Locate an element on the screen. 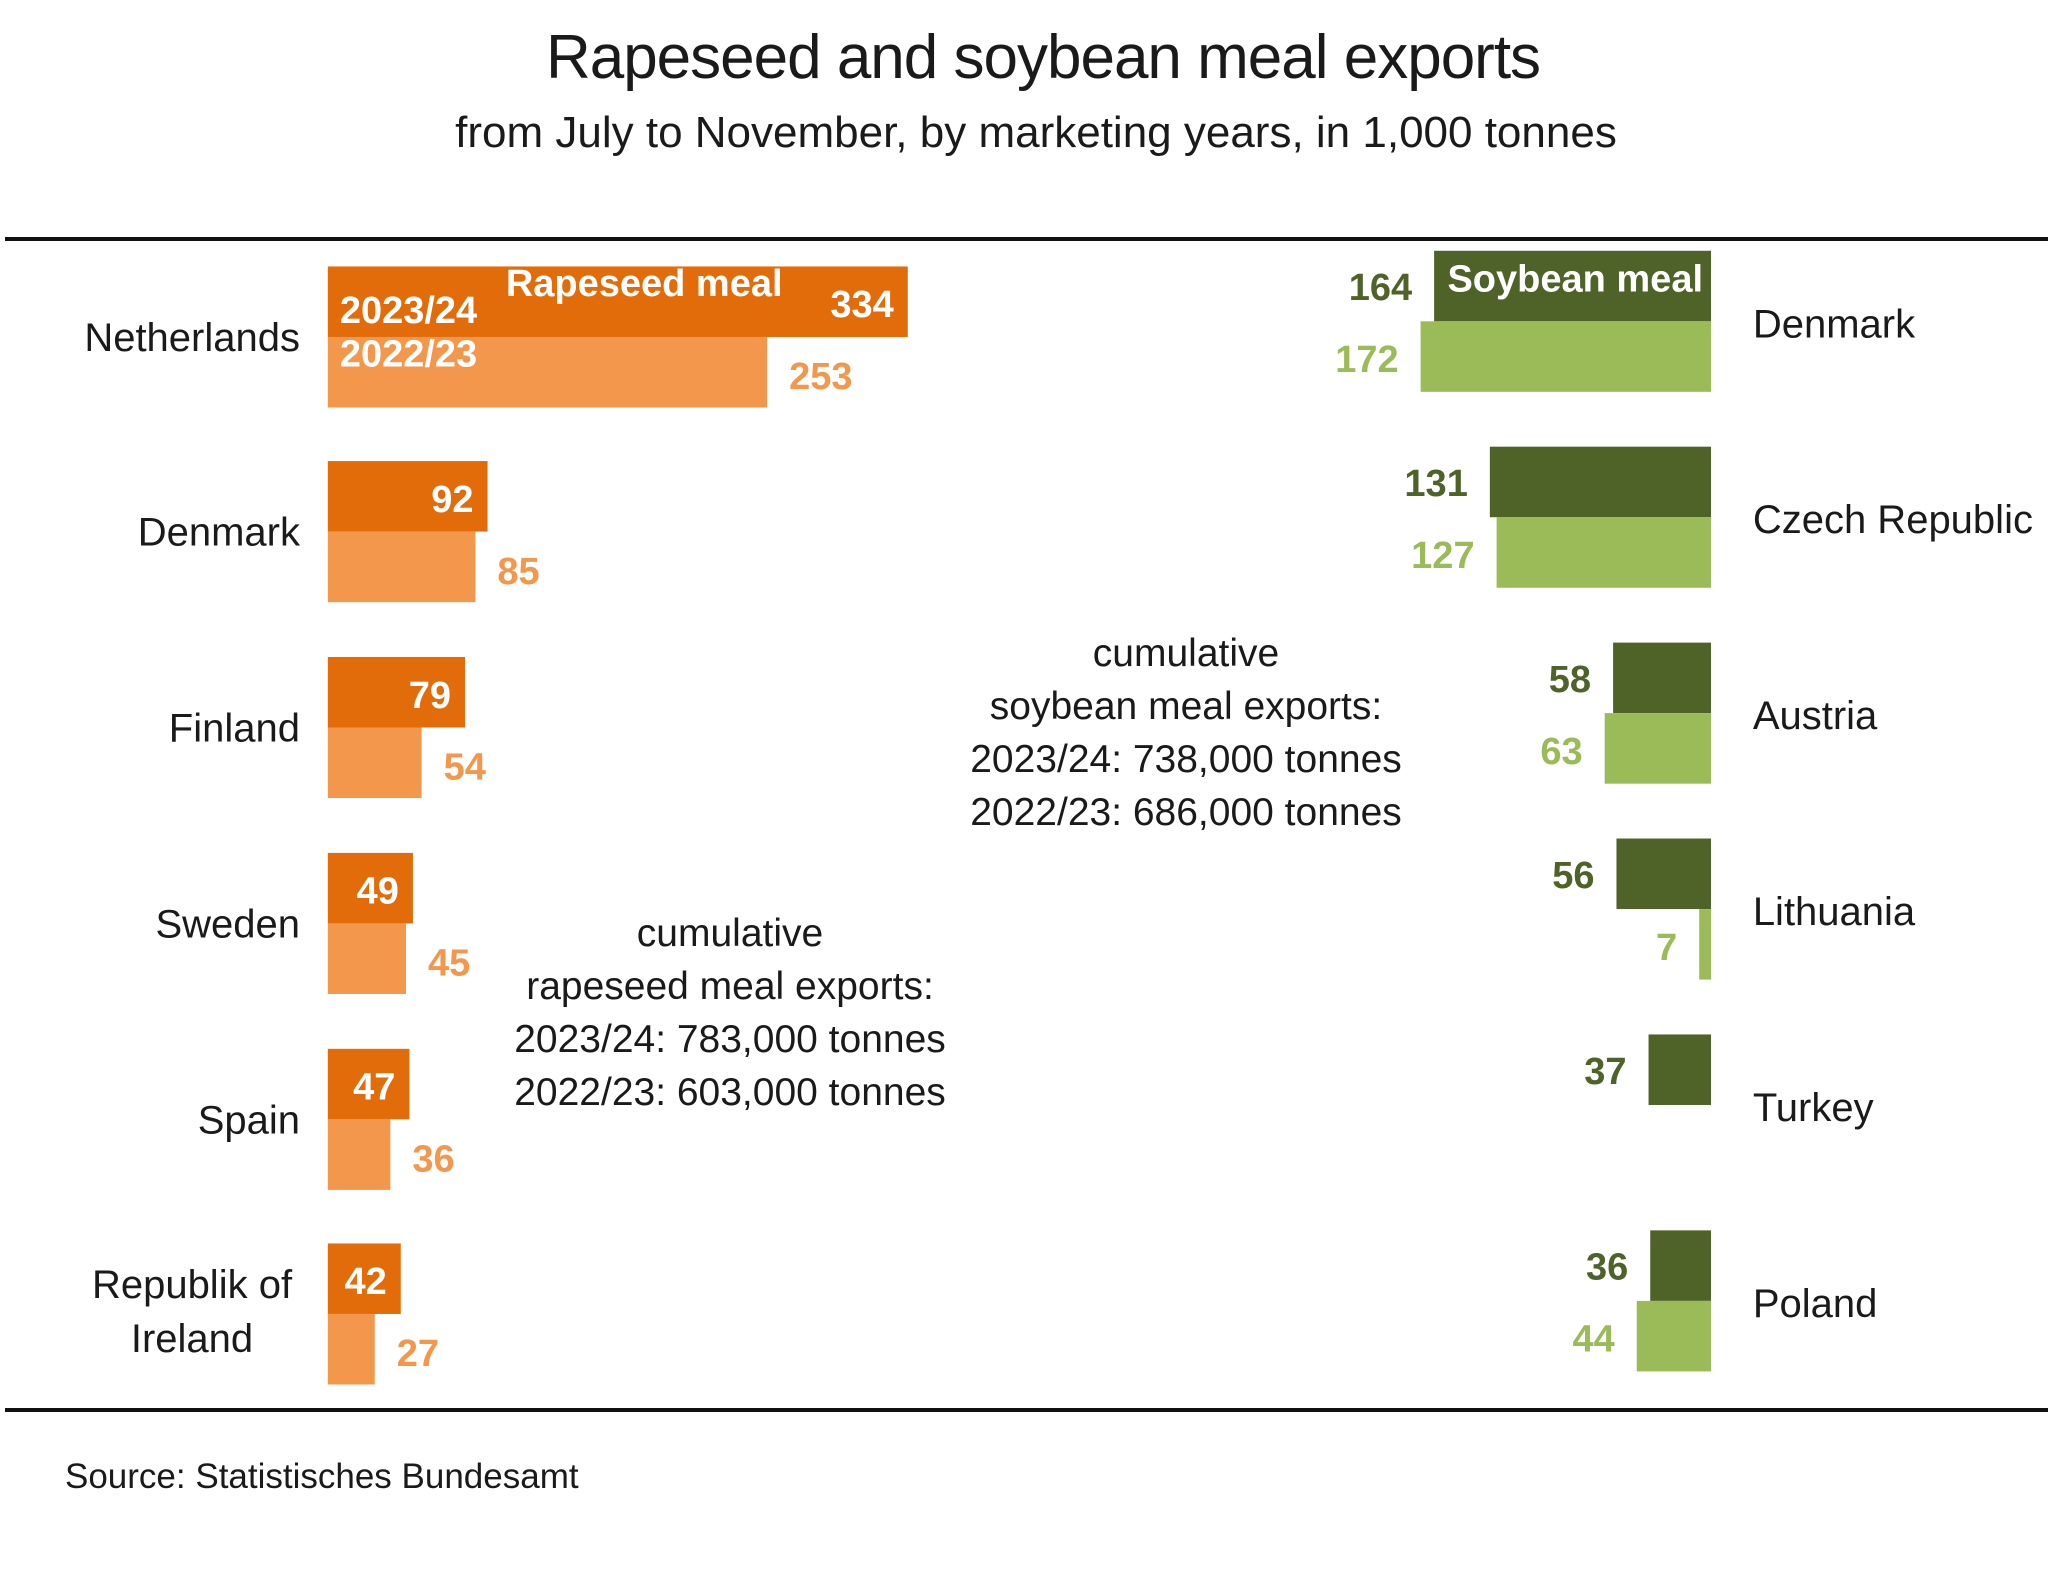 The width and height of the screenshot is (2048, 1585). note-line: 2022/23: 686,000 tonnes is located at coordinates (1186, 812).